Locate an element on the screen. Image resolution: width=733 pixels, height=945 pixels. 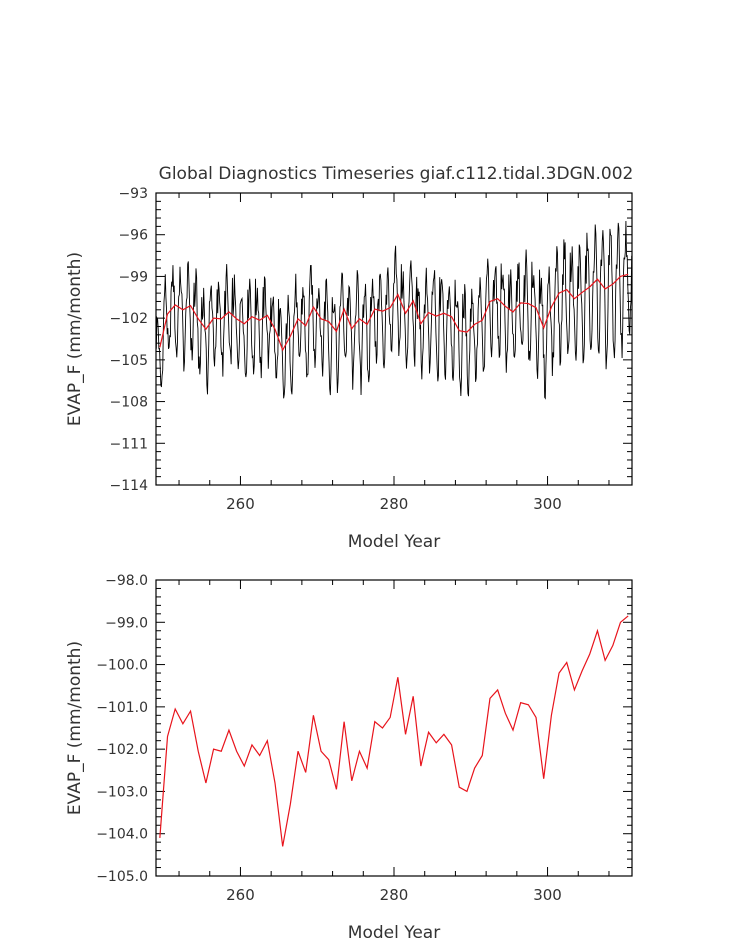
y-tick-label: −111 is located at coordinates (129, 444).